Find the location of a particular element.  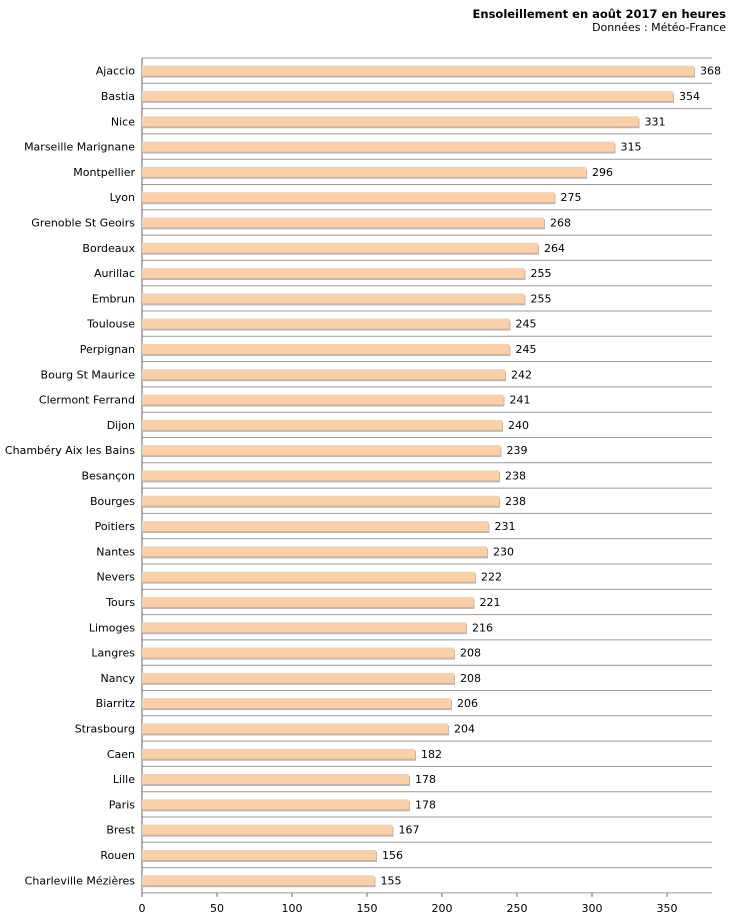

category-label: Marseille Marignane is located at coordinates (79, 147).